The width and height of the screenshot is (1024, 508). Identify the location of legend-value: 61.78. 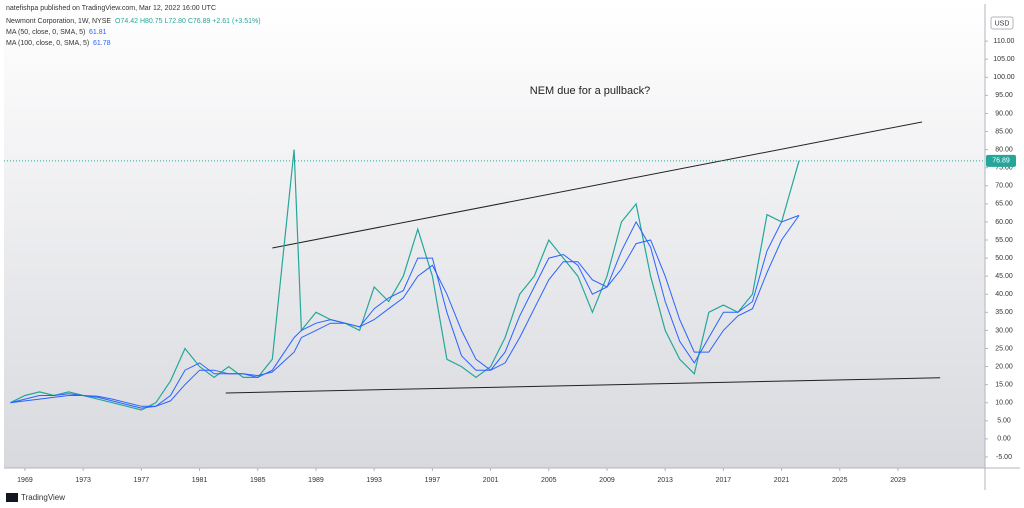
(102, 43).